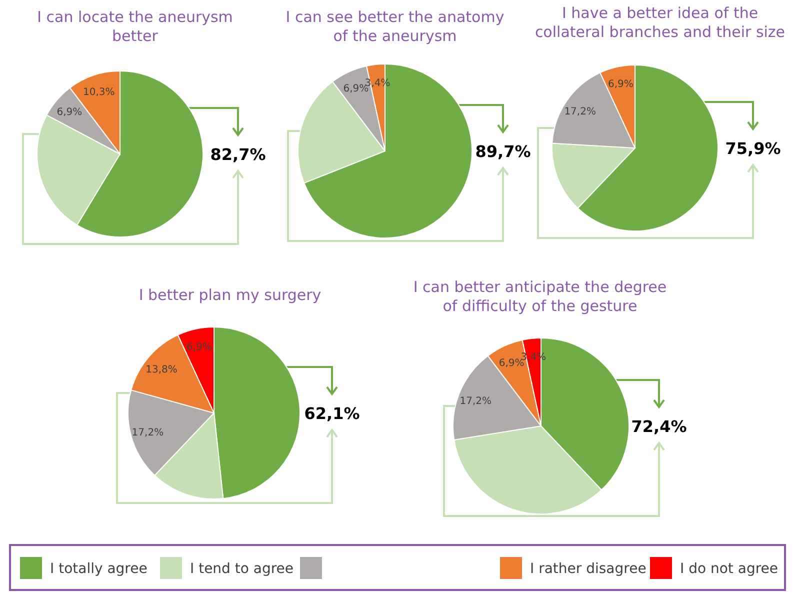 The image size is (794, 597). What do you see at coordinates (395, 26) in the screenshot?
I see `chart-title: I can see better the anatomy of the aneurysm` at bounding box center [395, 26].